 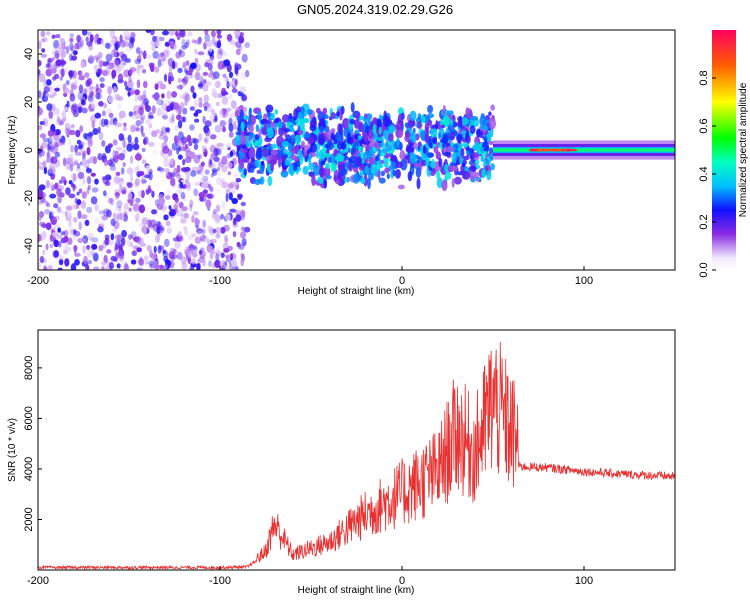 What do you see at coordinates (402, 581) in the screenshot?
I see `snr-xtick-label: 0` at bounding box center [402, 581].